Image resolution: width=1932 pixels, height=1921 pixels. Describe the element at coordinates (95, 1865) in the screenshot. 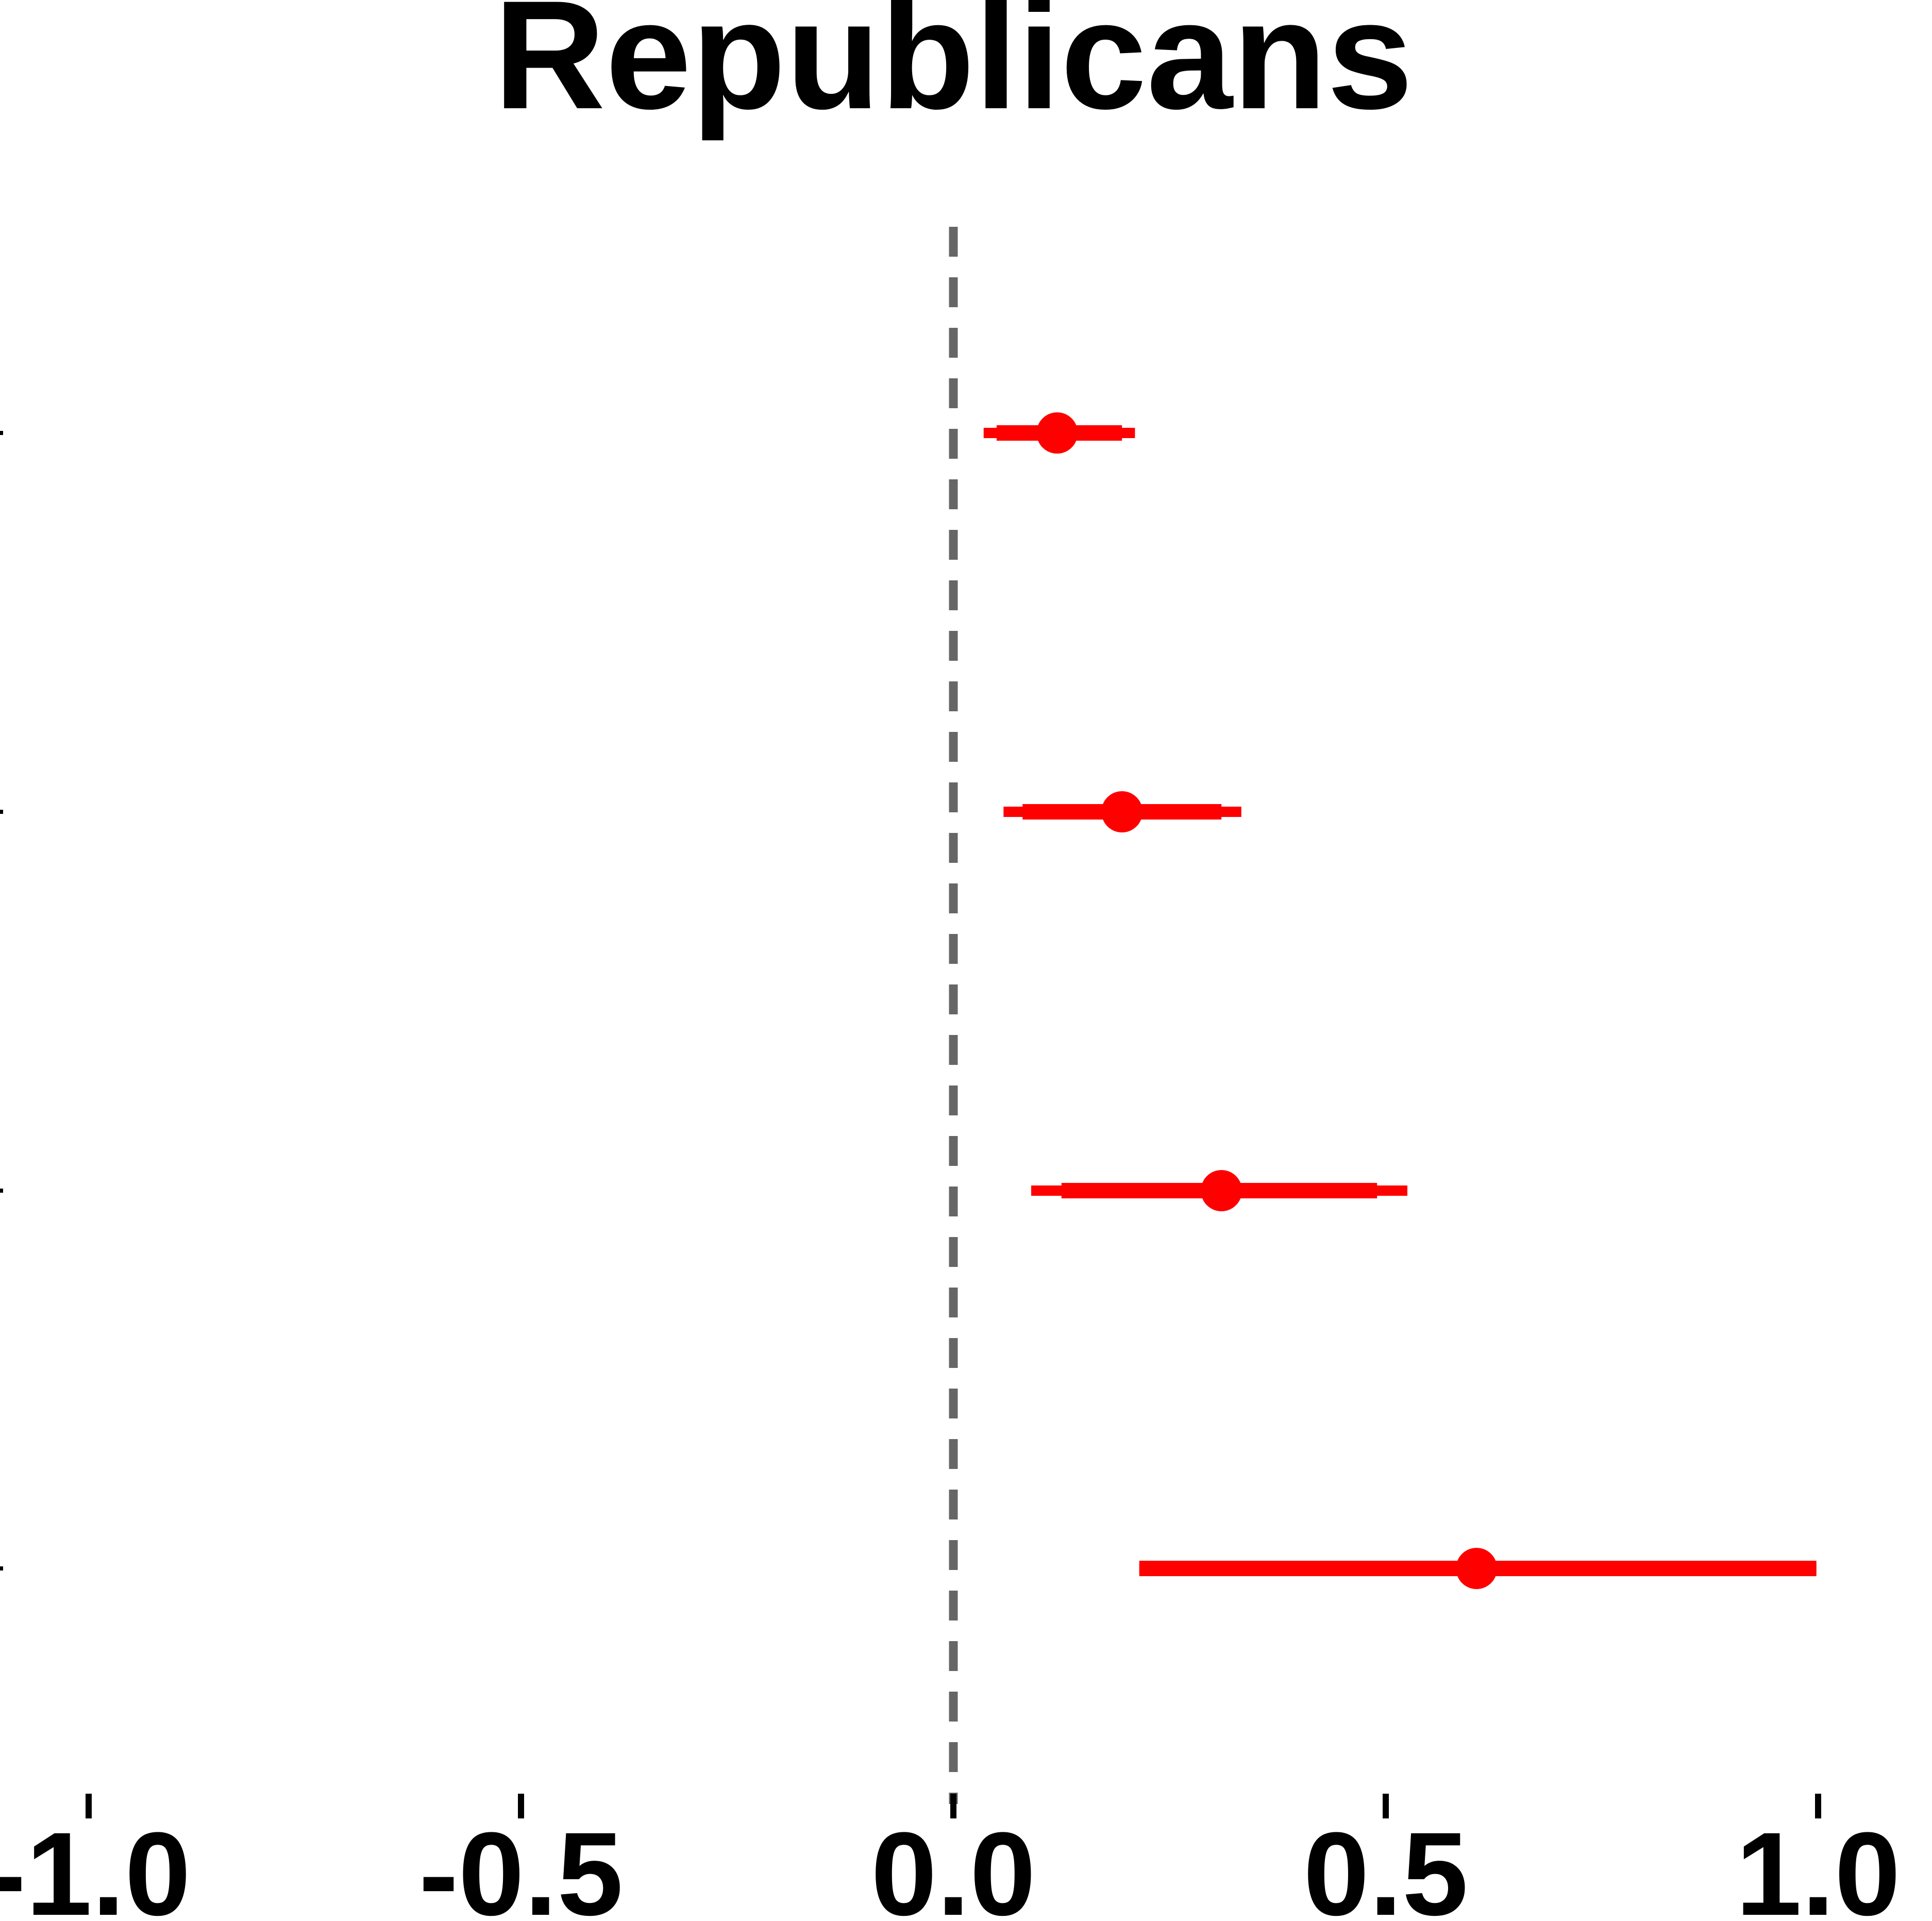

I see `x-tick-label: -1.0` at that location.